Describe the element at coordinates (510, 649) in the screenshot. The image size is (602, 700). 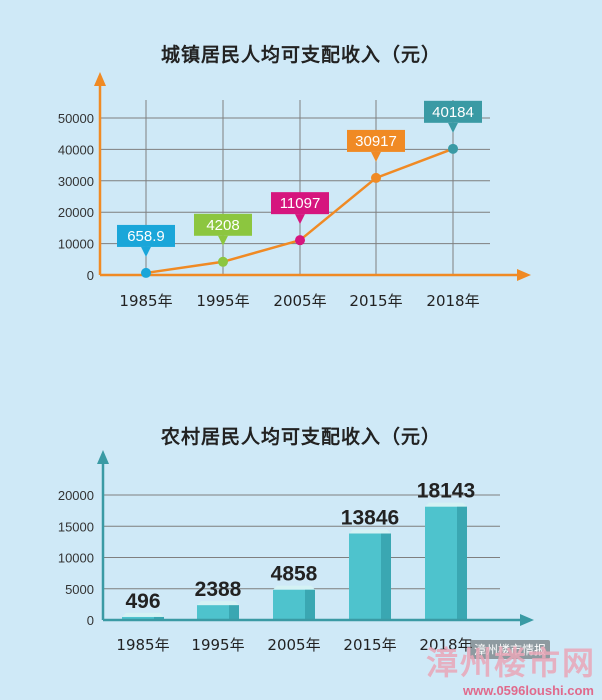
I see `wechat-watermark: 漳州楼市情报` at that location.